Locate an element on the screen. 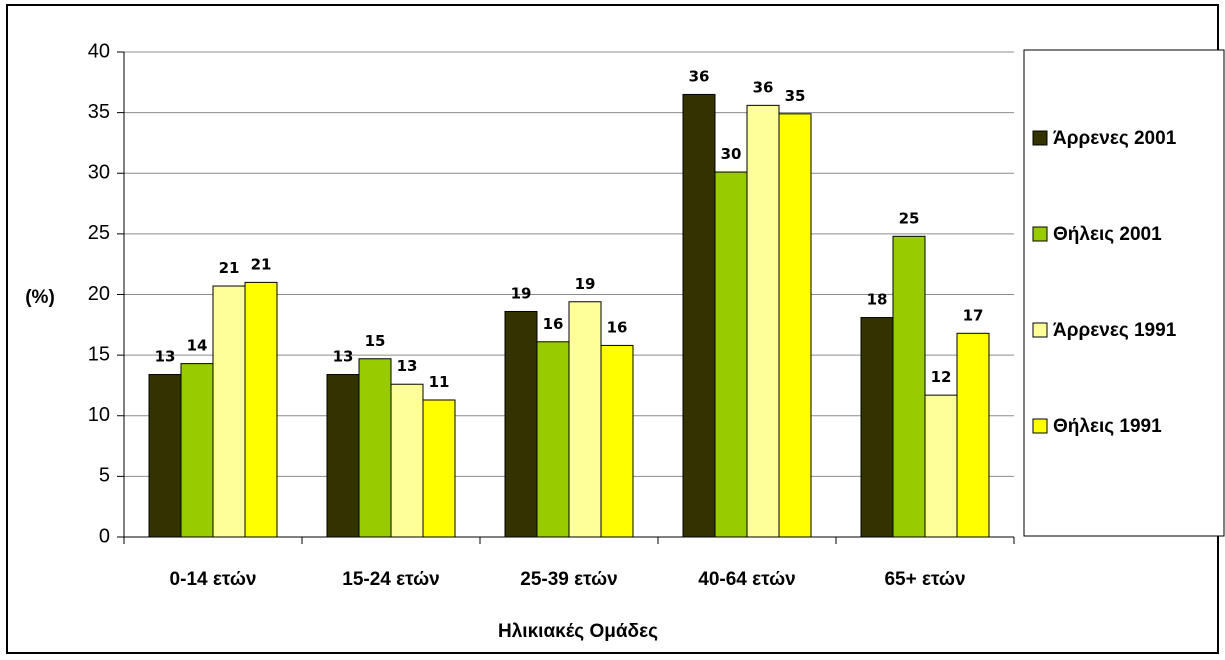  data-label: 14 is located at coordinates (197, 346).